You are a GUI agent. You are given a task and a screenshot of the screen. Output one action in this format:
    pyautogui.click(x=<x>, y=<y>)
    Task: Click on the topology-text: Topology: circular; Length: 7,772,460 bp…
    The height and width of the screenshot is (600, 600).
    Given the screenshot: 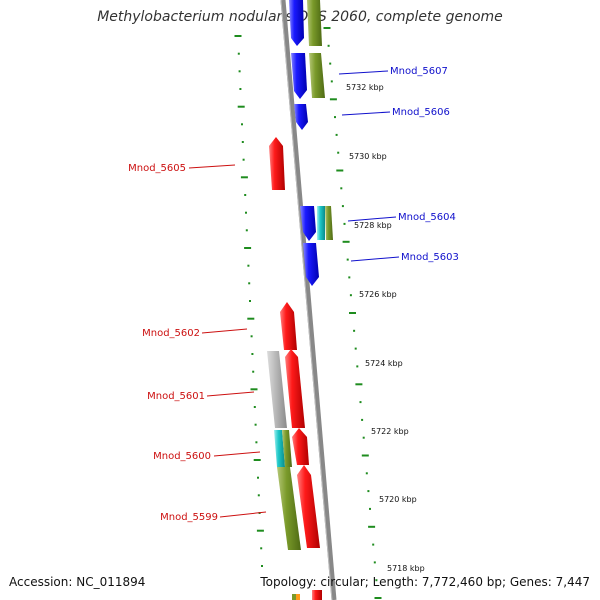 What is the action you would take?
    pyautogui.click(x=425, y=582)
    